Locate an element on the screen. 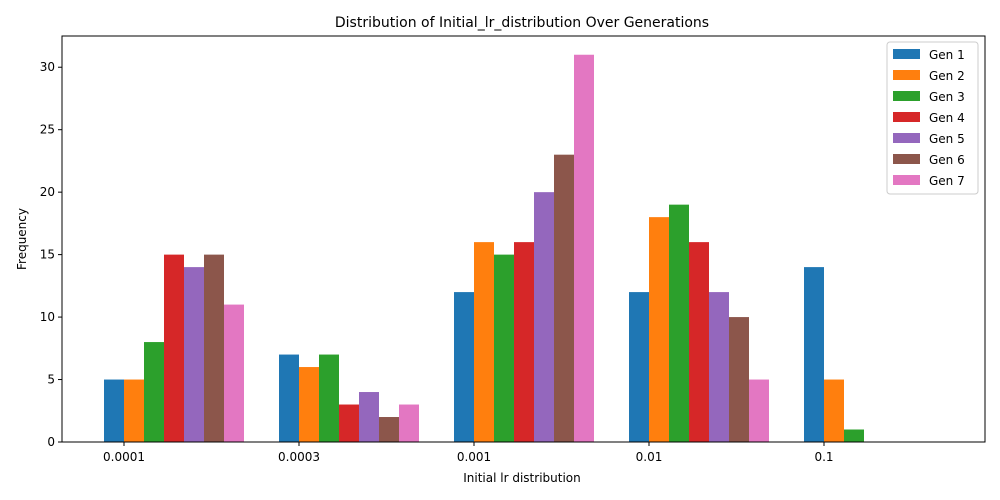  x-tick-label: 0.1 is located at coordinates (823, 457).